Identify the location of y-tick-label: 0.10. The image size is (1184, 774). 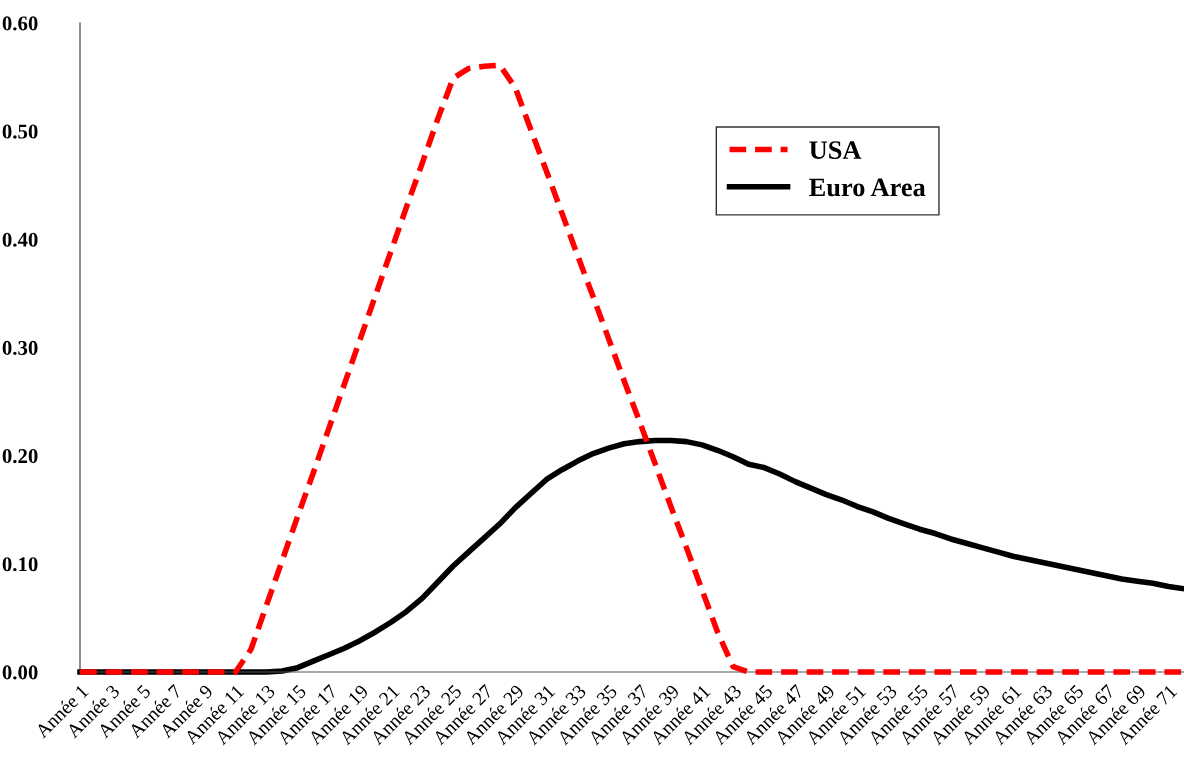
(20, 564).